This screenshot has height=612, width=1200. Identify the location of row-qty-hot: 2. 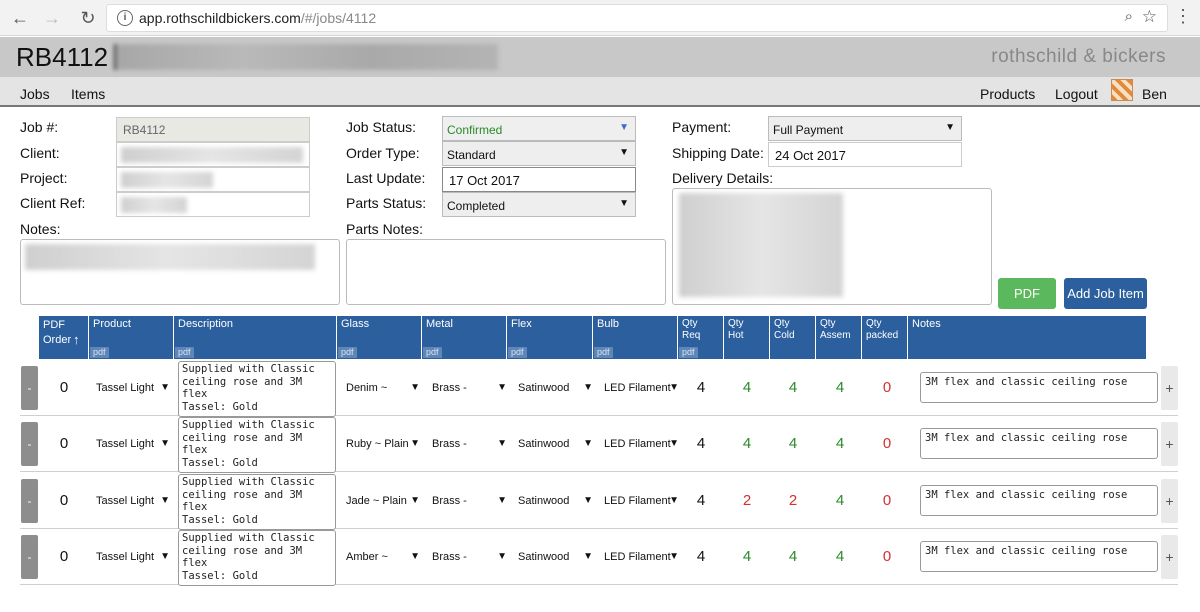
(747, 500).